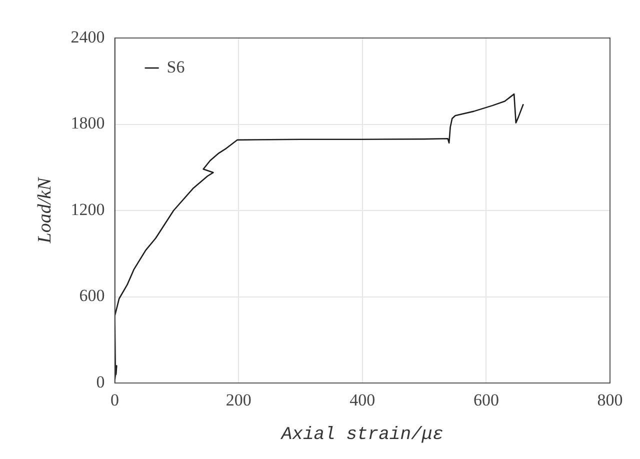 The height and width of the screenshot is (459, 640). I want to click on y-axis-title: Load/kN, so click(45, 210).